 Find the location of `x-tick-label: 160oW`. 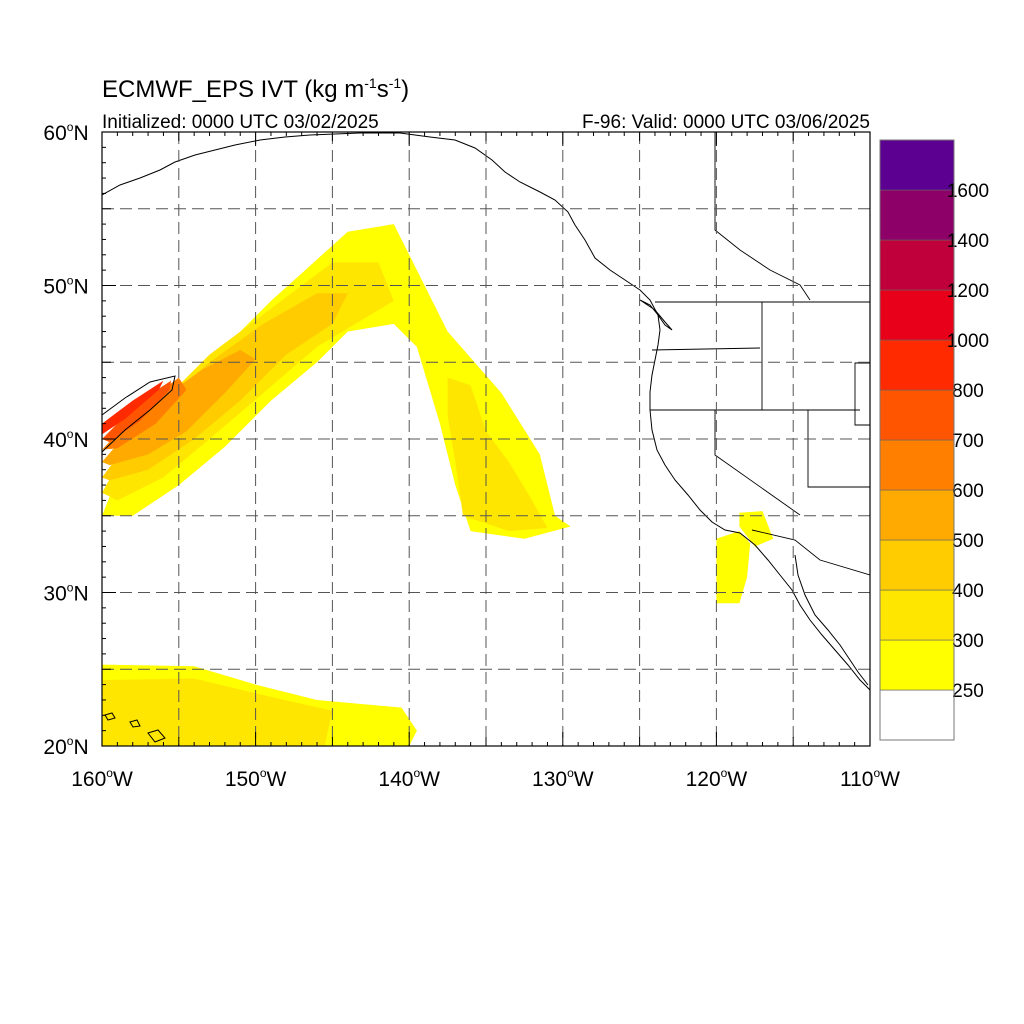

x-tick-label: 160oW is located at coordinates (102, 778).